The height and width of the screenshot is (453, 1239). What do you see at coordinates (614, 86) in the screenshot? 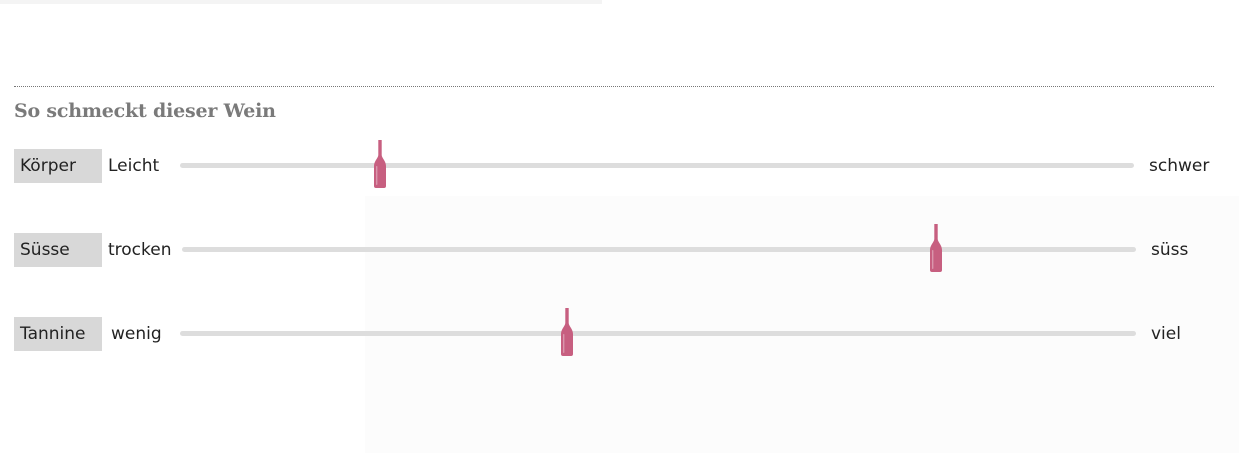
I see `section-divider` at bounding box center [614, 86].